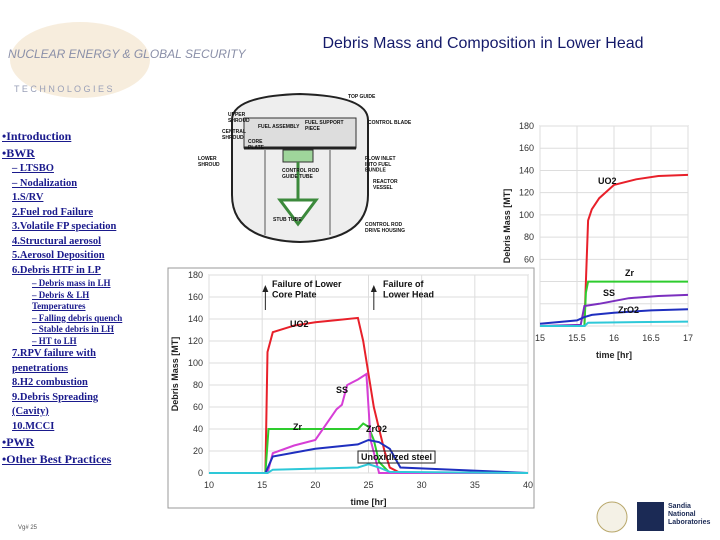 Image resolution: width=720 pixels, height=540 pixels. What do you see at coordinates (651, 338) in the screenshot?
I see `x-tick-label: 16.5` at bounding box center [651, 338].